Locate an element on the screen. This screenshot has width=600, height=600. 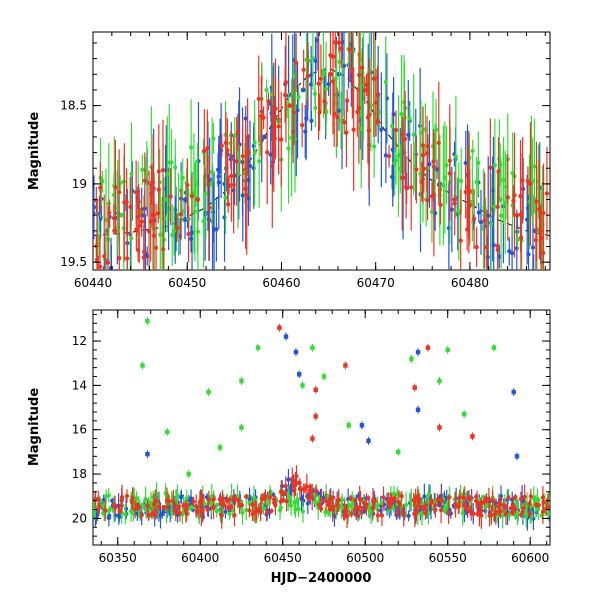
x-tick-label: 60500 is located at coordinates (365, 558).